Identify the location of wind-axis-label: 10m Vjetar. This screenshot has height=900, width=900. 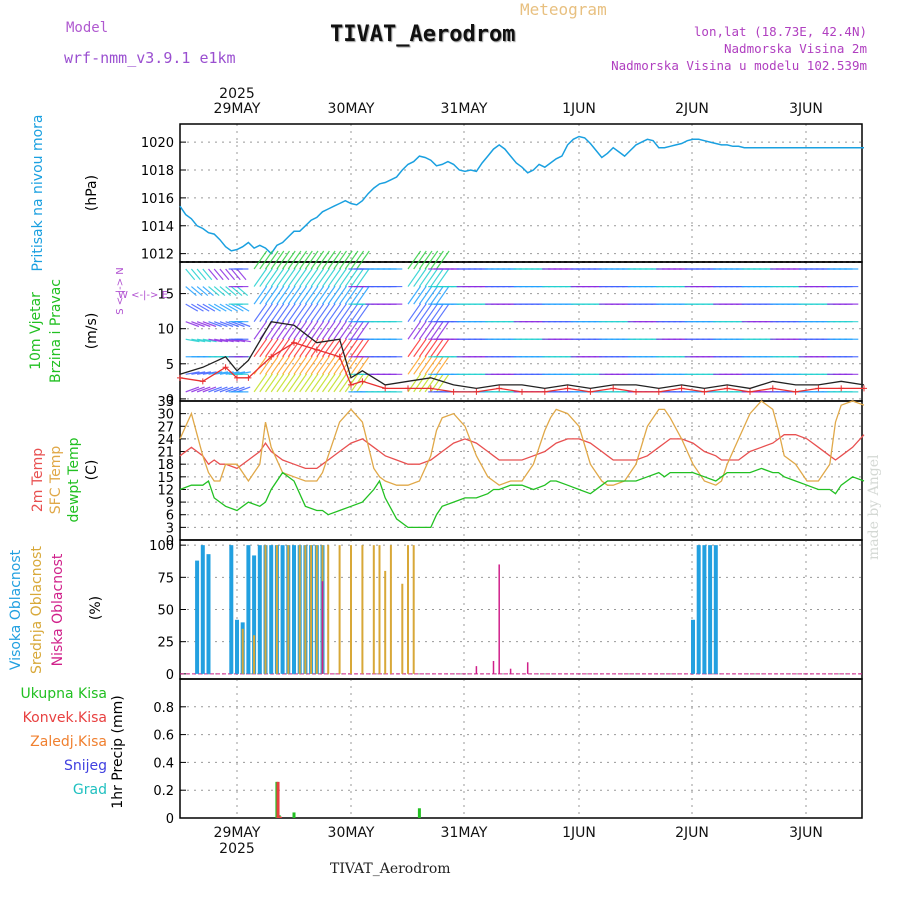
(36, 331).